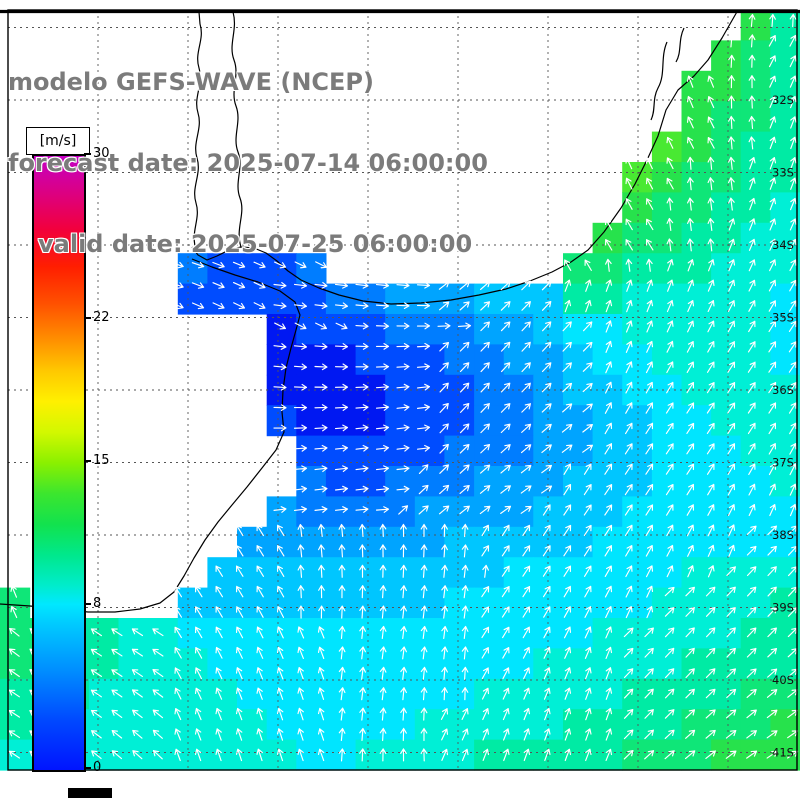  What do you see at coordinates (248, 163) in the screenshot?
I see `title-line-forecast-date: forecast date: 2025-07-14 06:00:00` at bounding box center [248, 163].